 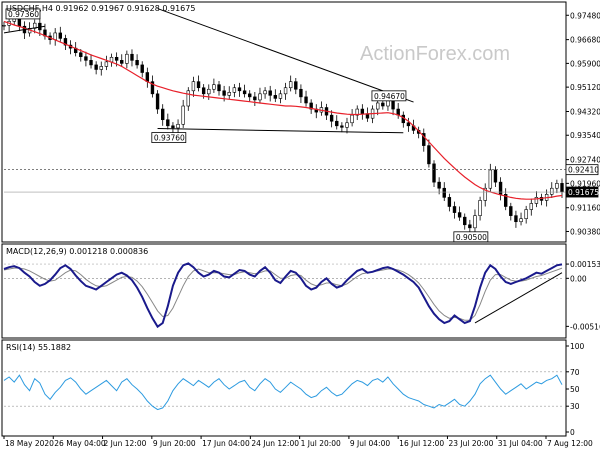 What do you see at coordinates (585, 63) in the screenshot?
I see `price-tick-label: 0.95900` at bounding box center [585, 63].